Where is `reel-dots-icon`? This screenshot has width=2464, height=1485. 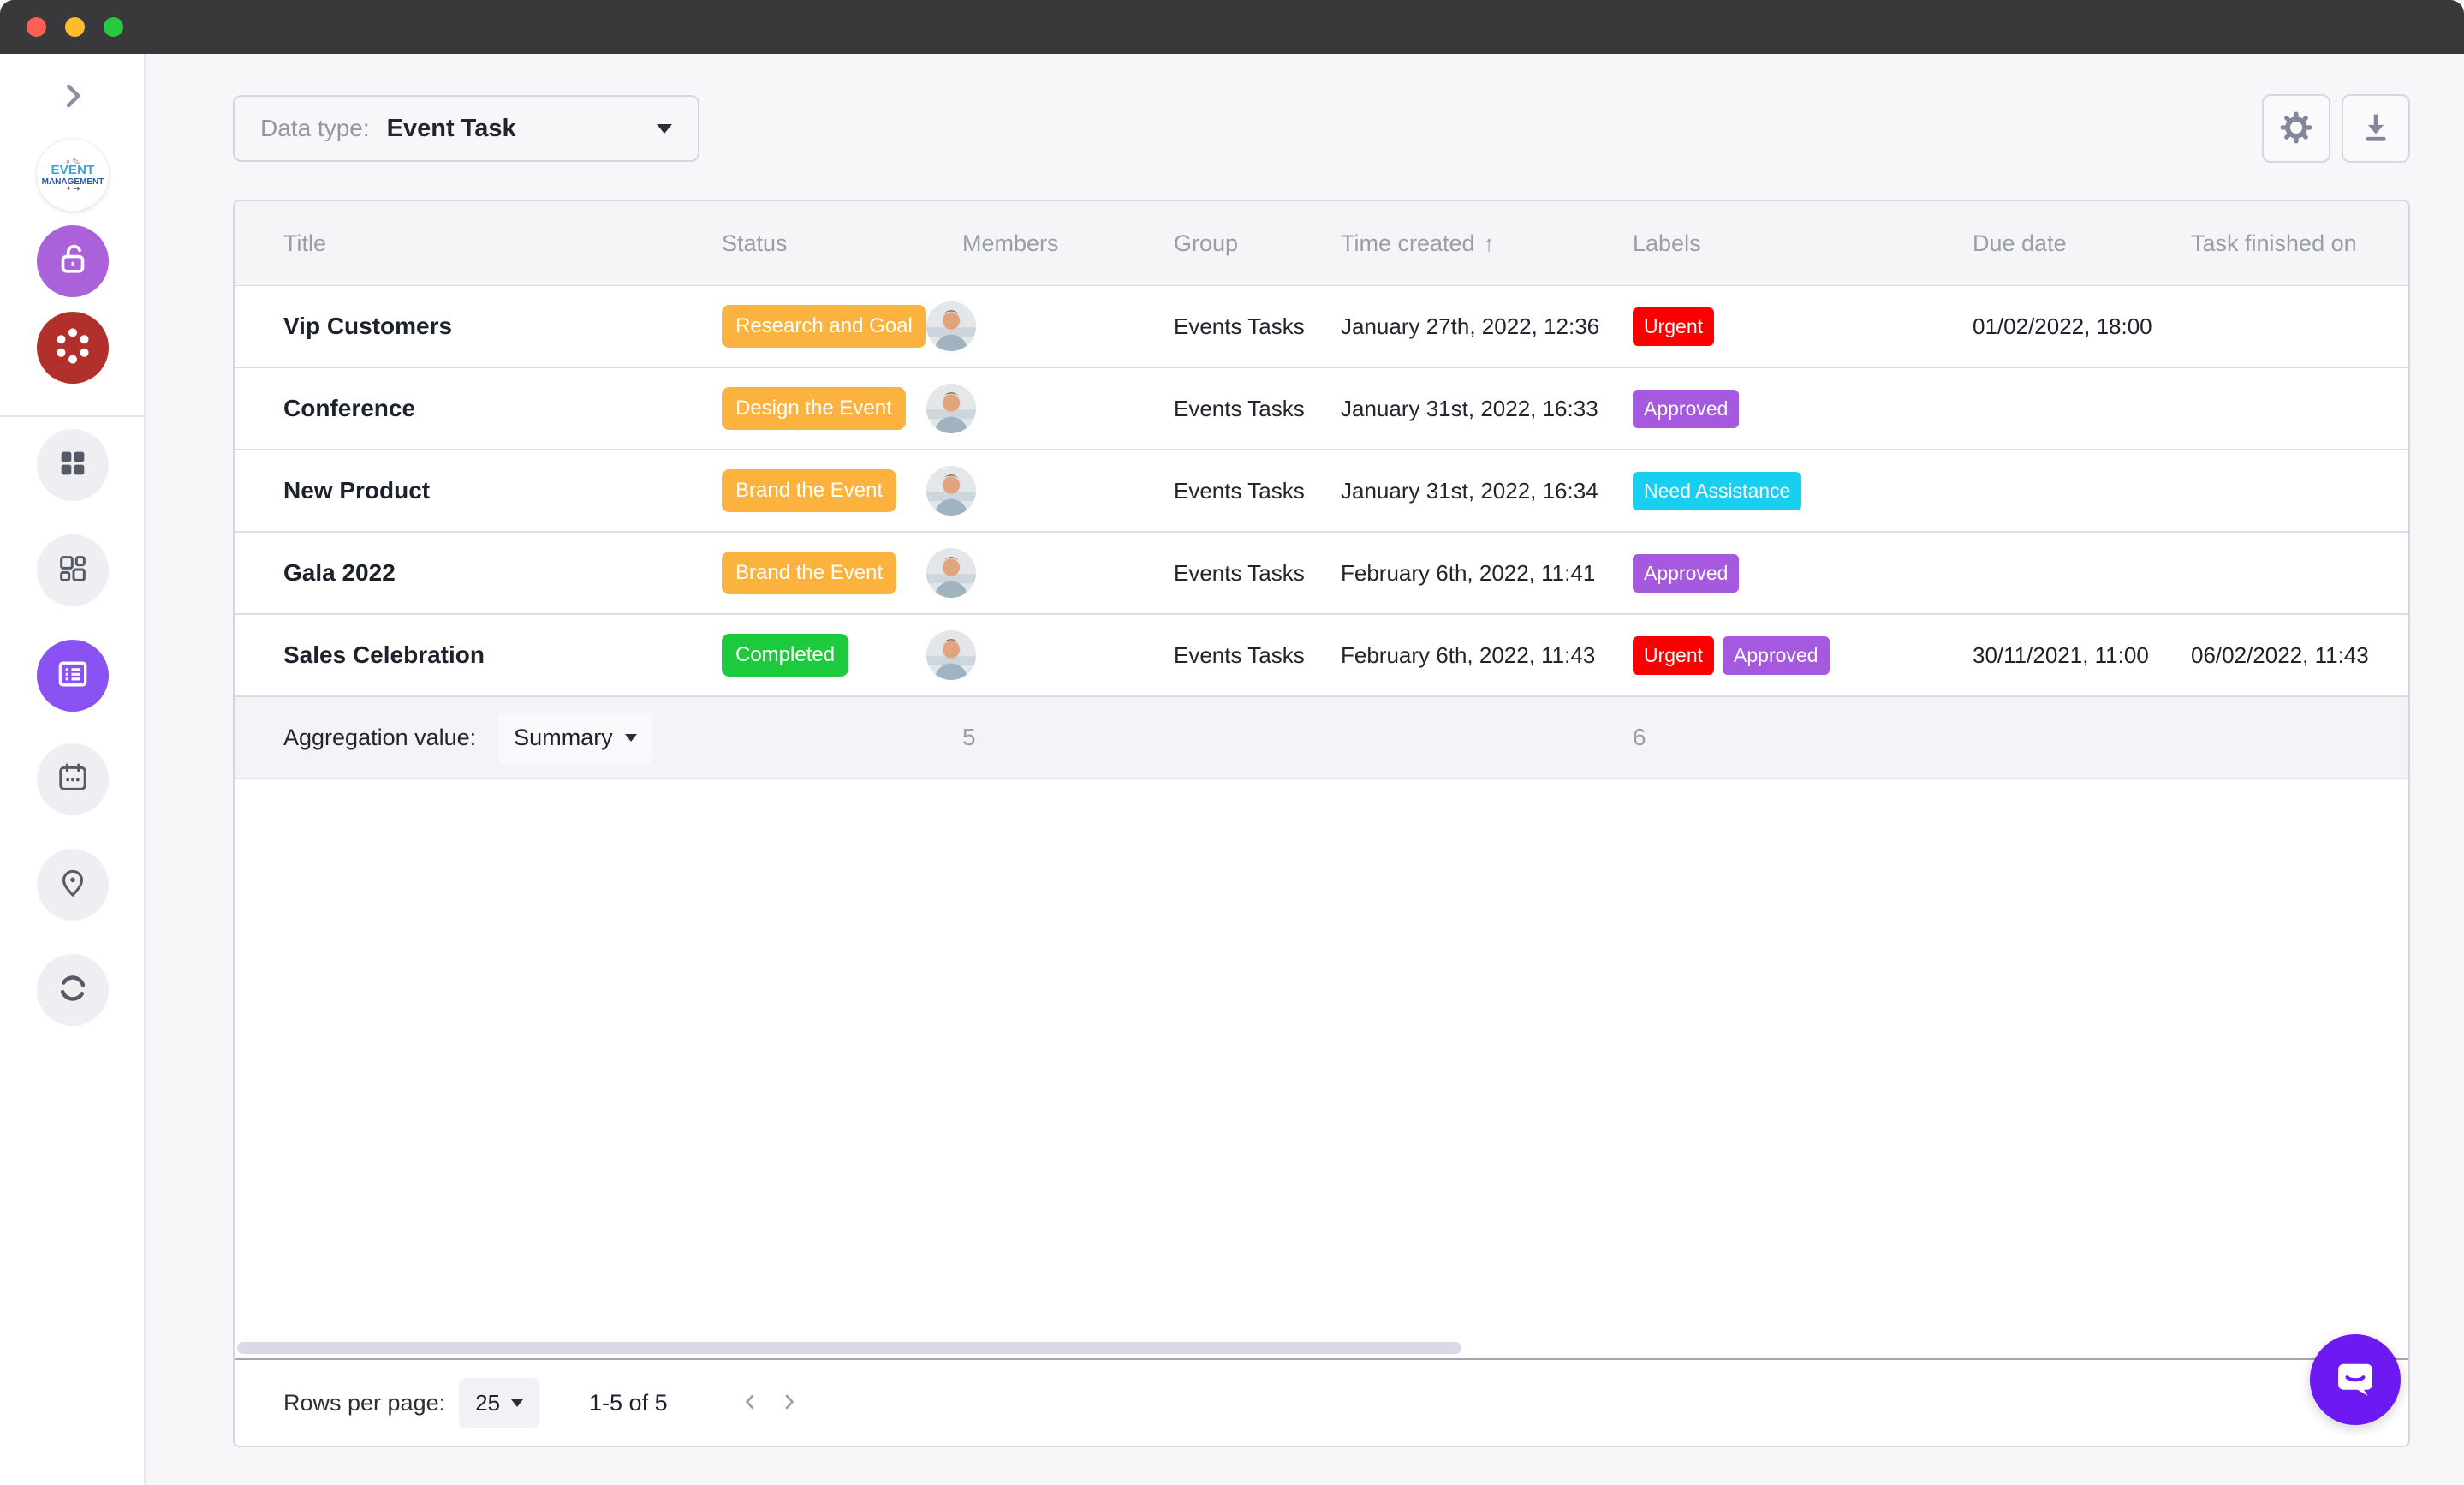 reel-dots-icon is located at coordinates (73, 348).